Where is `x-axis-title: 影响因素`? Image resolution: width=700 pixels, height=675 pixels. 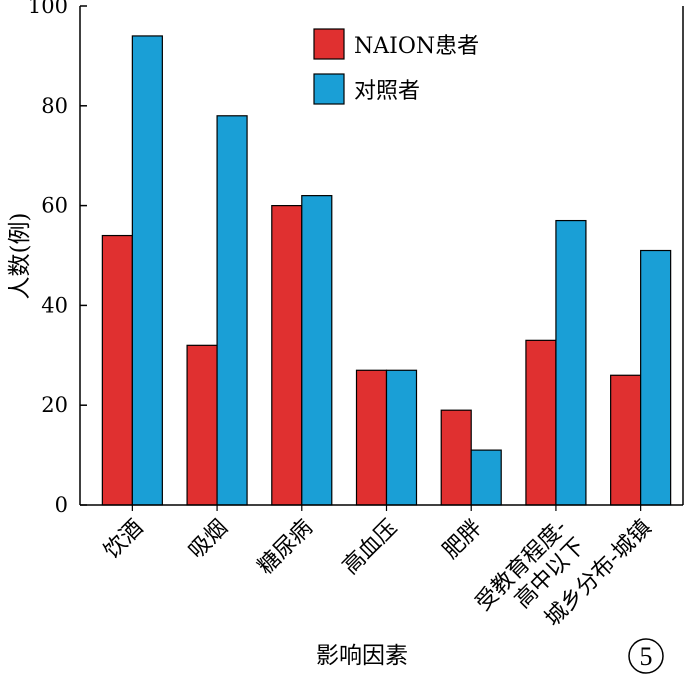
x-axis-title: 影响因素 is located at coordinates (362, 656).